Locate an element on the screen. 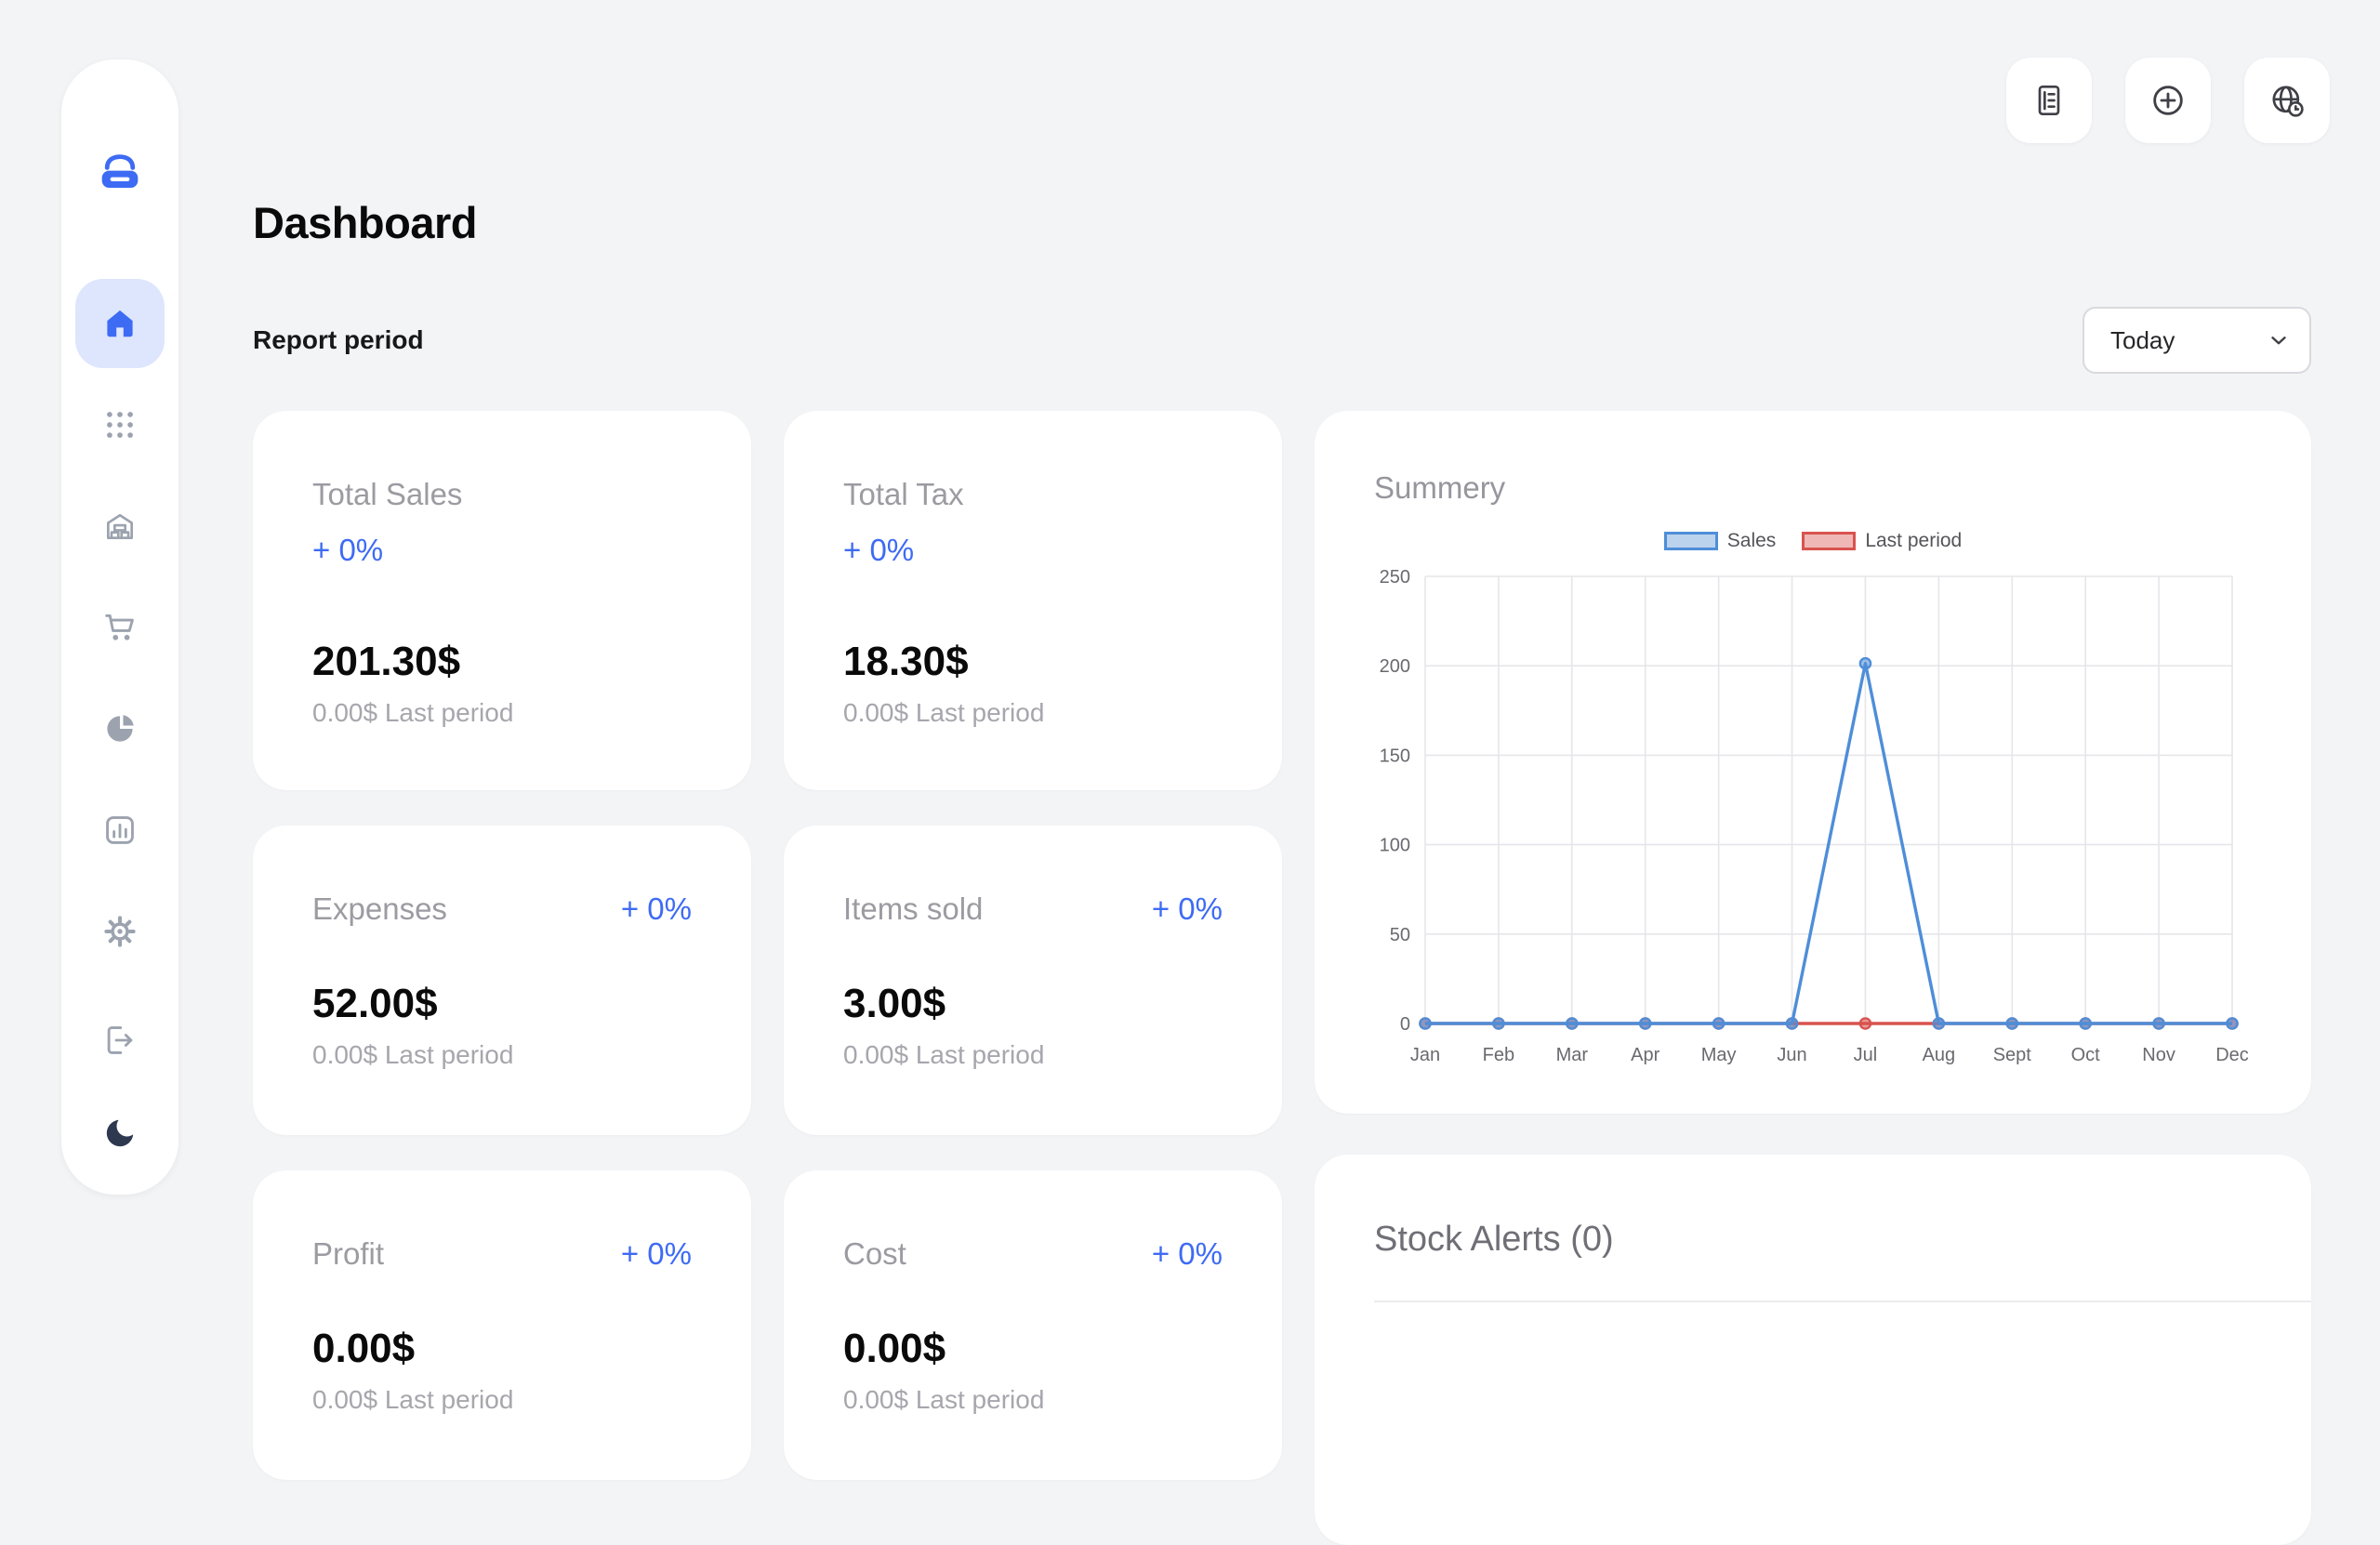  topbar is located at coordinates (2168, 101).